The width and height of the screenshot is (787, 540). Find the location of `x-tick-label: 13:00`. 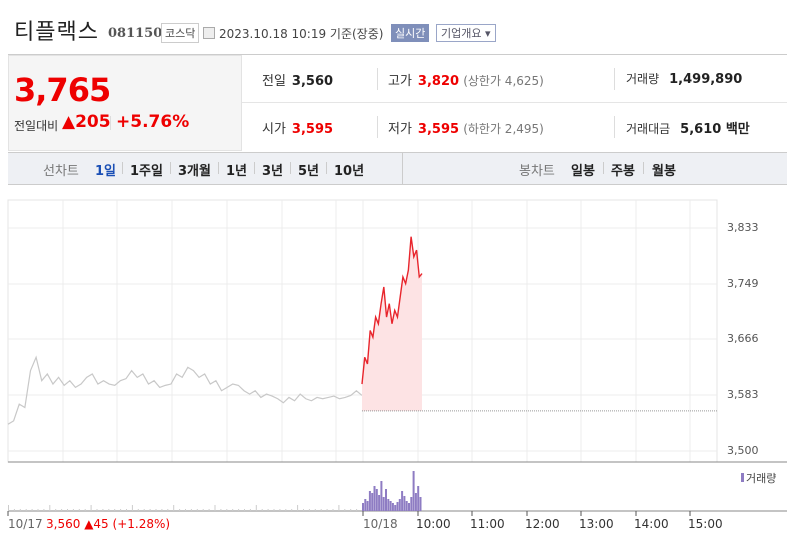

x-tick-label: 13:00 is located at coordinates (596, 524).